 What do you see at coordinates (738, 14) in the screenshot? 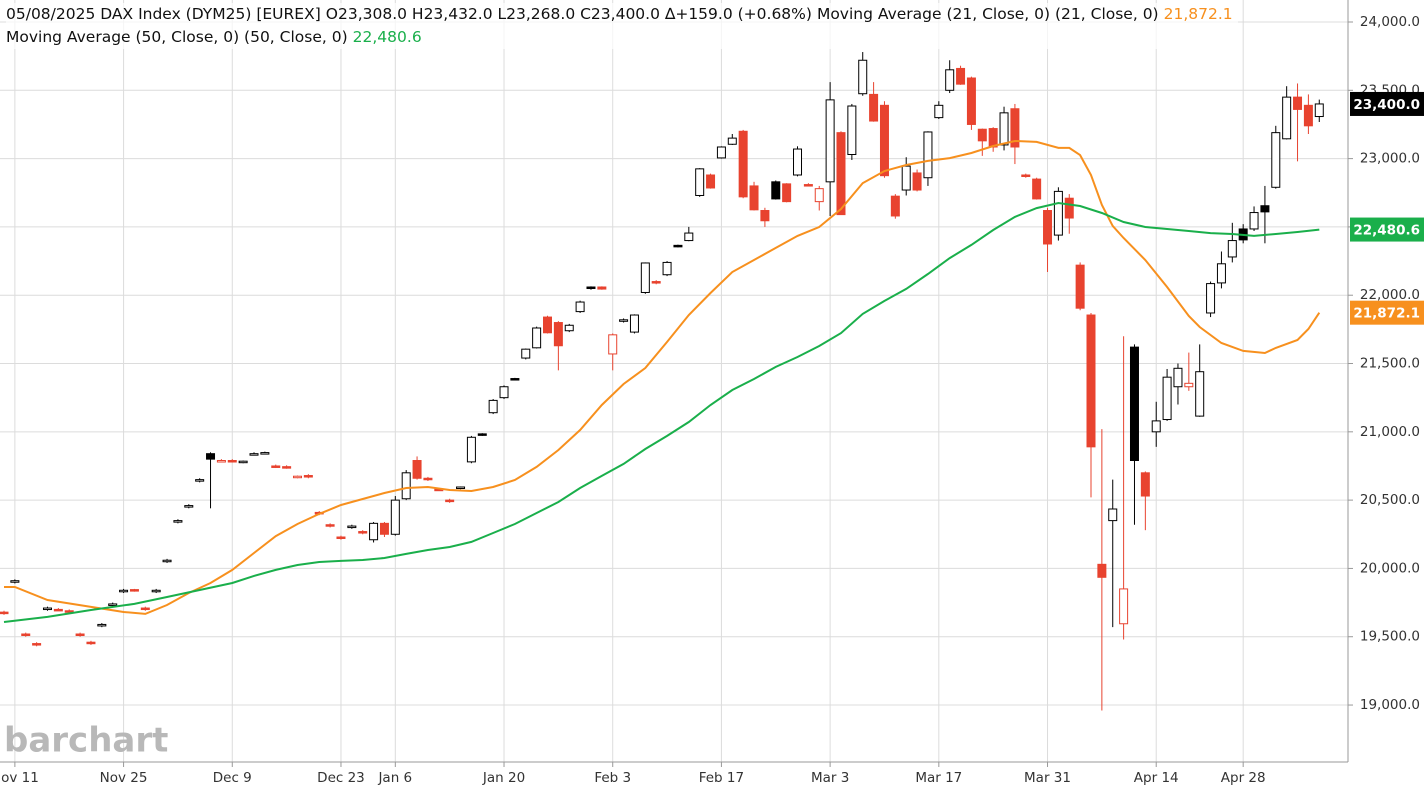
I see `change-text: ∆+159.0 (+0.68%)` at bounding box center [738, 14].